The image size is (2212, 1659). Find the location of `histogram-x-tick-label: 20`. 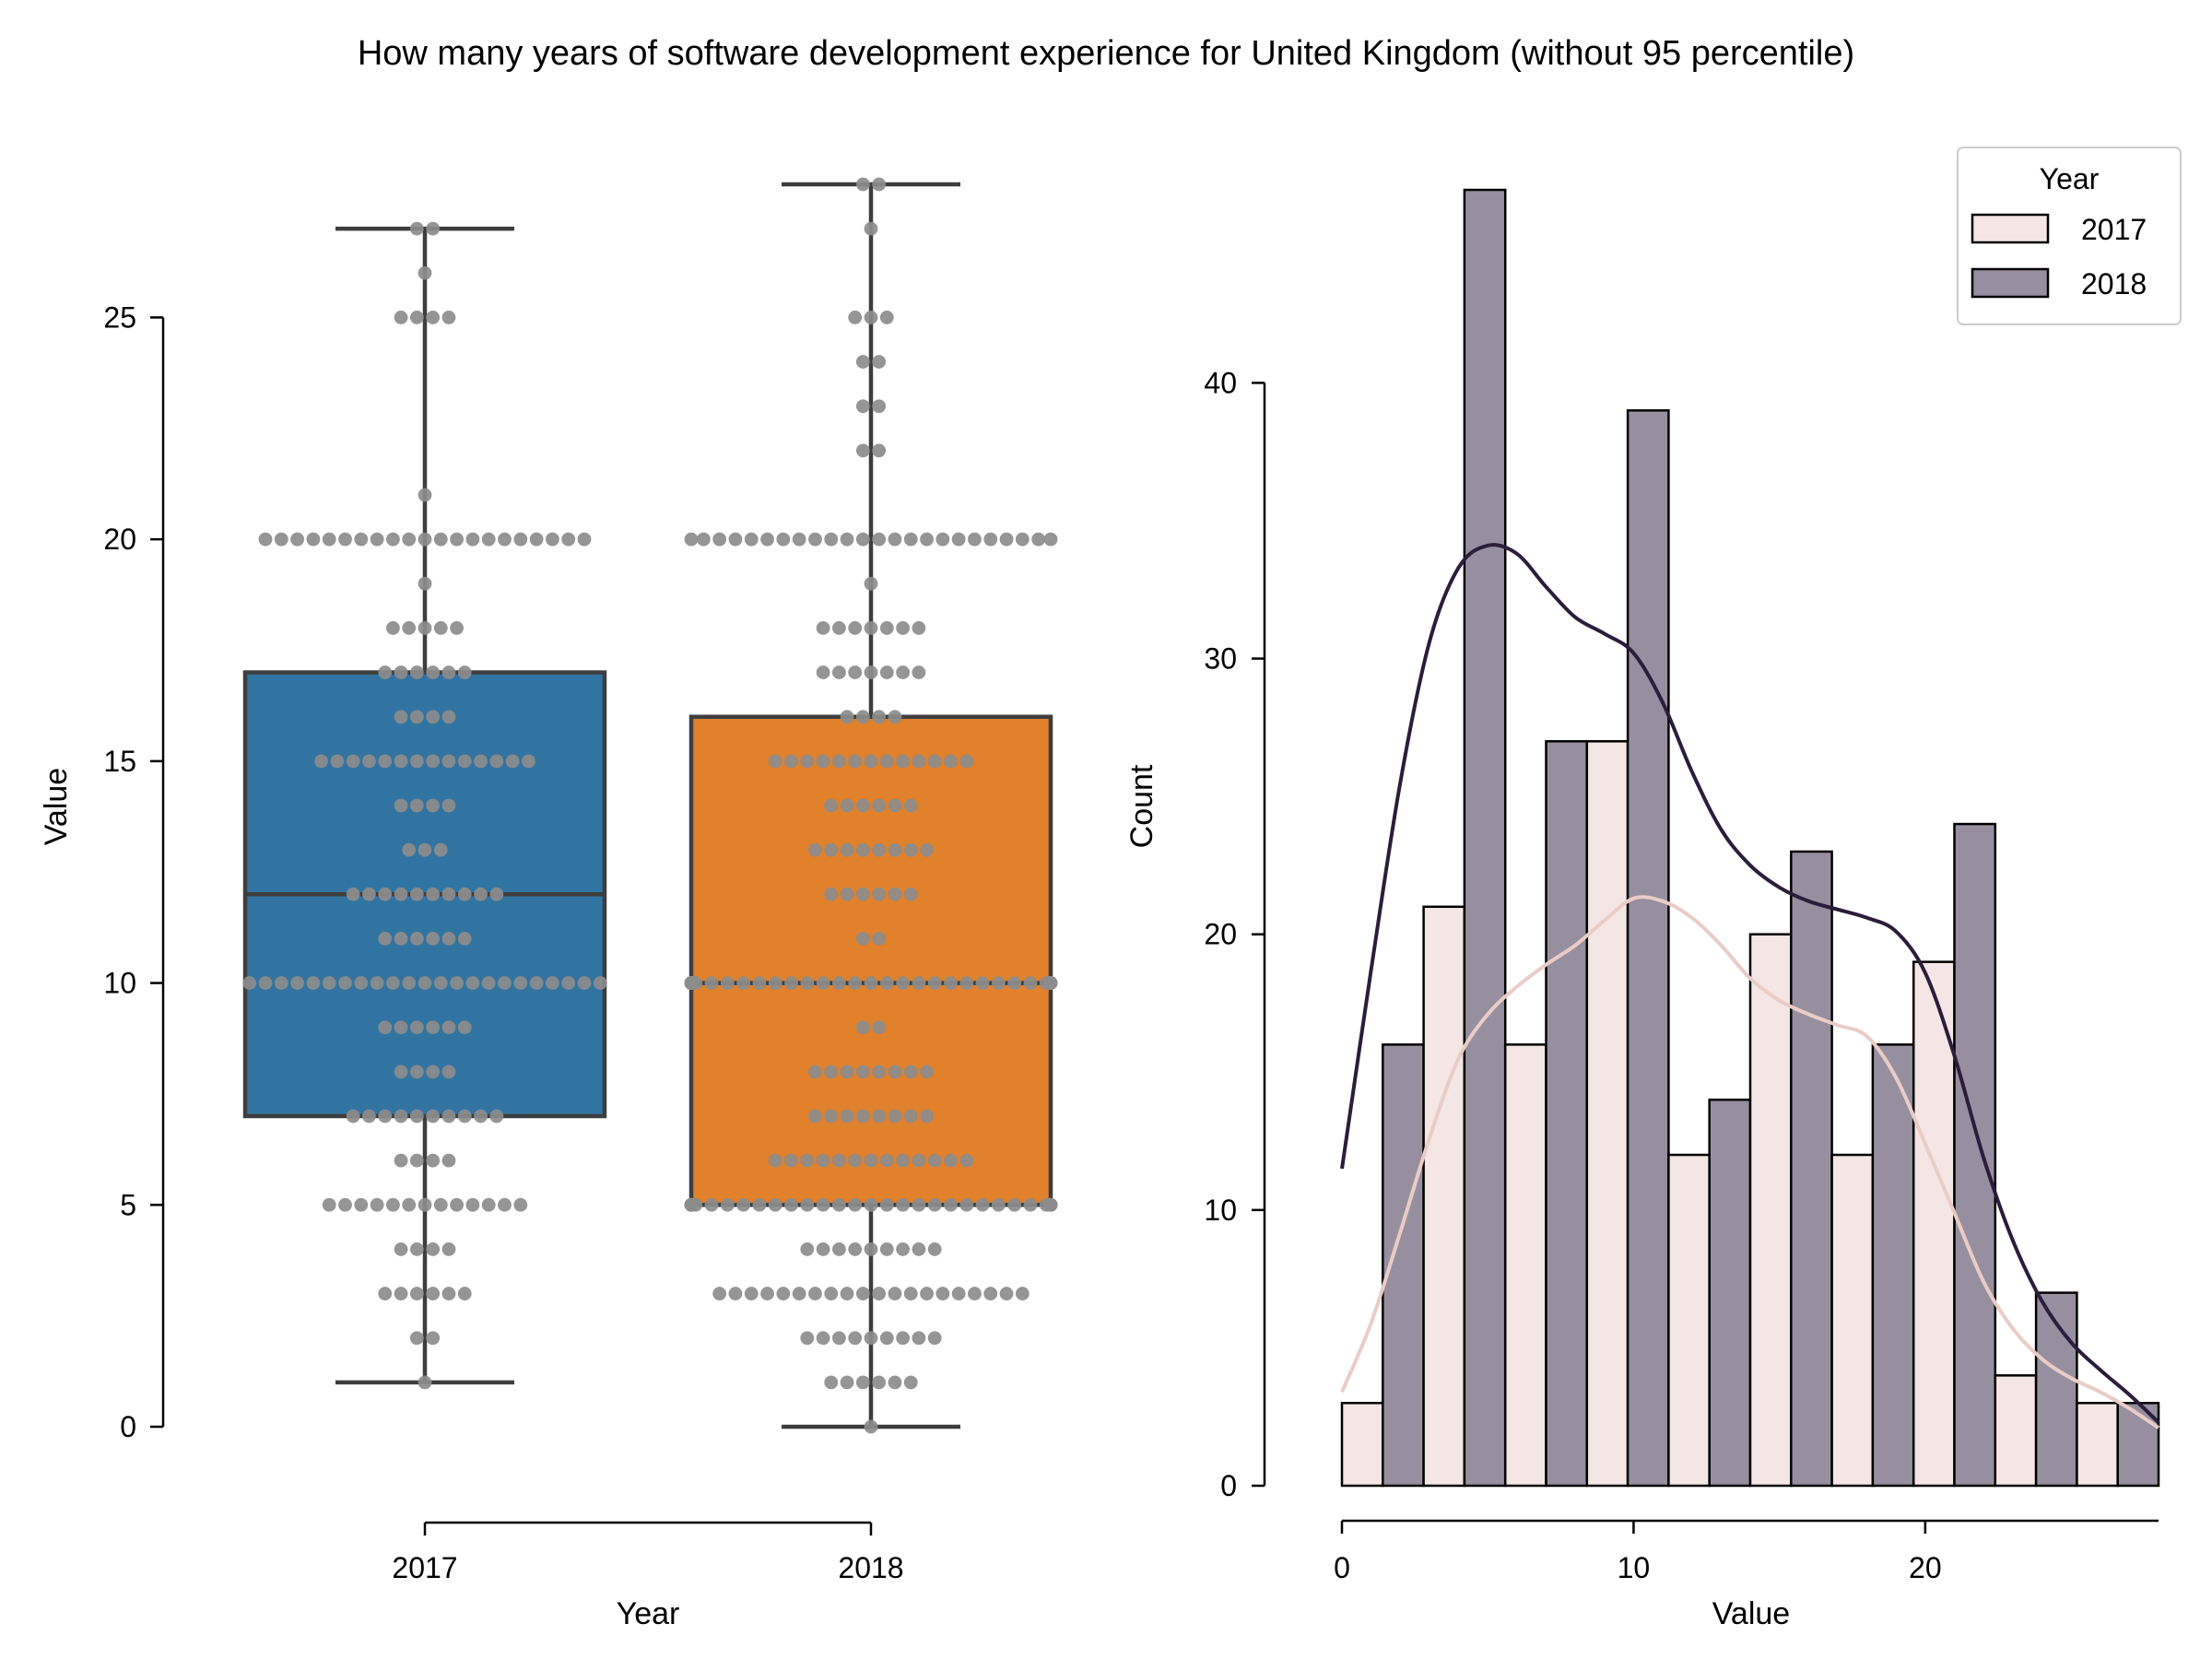

histogram-x-tick-label: 20 is located at coordinates (1925, 1567).